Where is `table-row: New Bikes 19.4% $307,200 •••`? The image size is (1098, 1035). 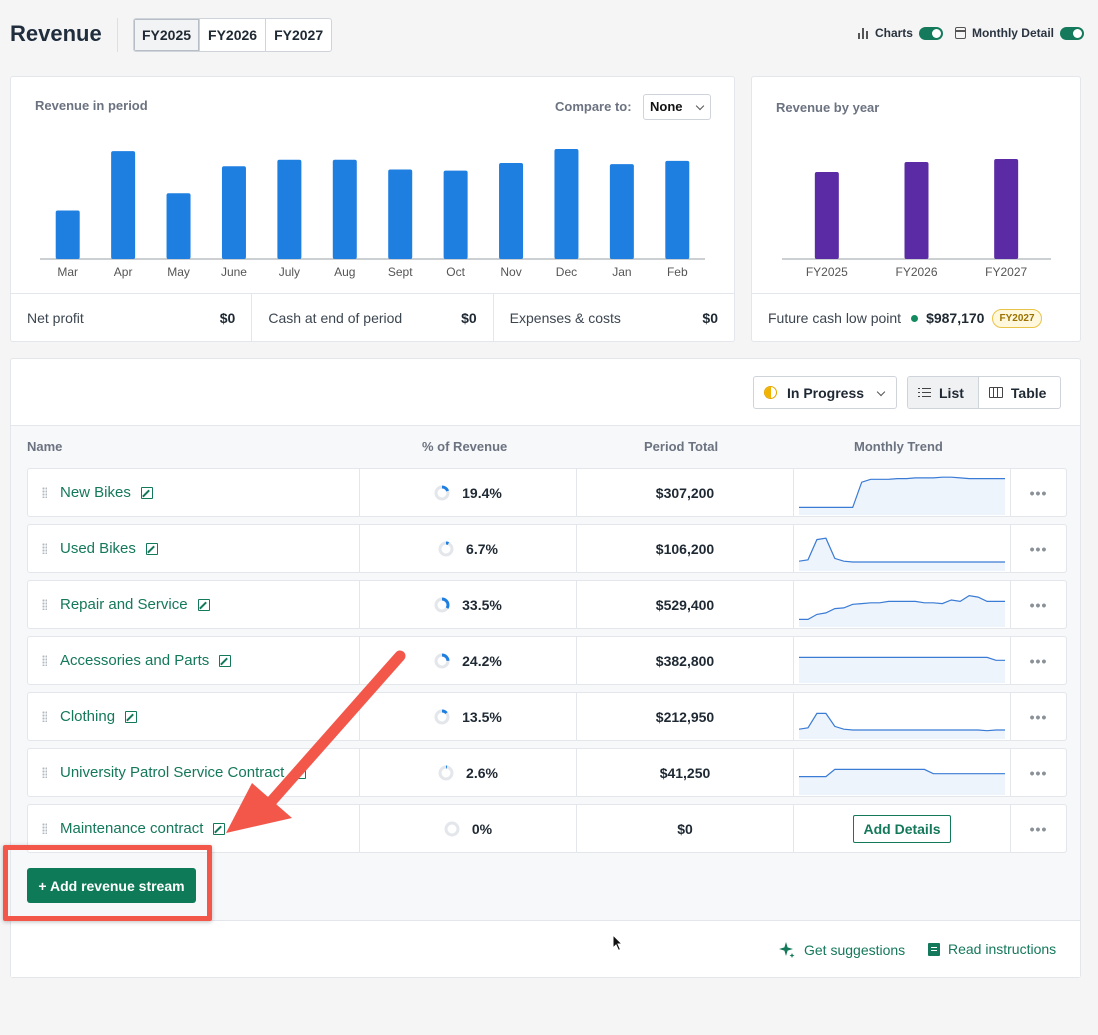 table-row: New Bikes 19.4% $307,200 ••• is located at coordinates (547, 492).